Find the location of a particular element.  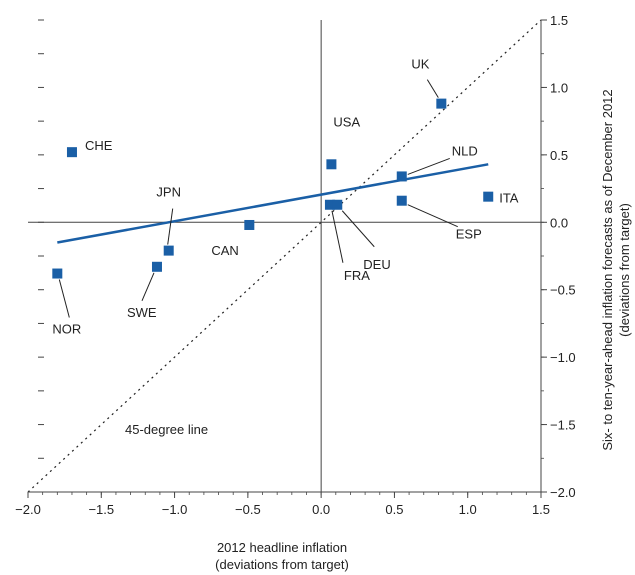

point-label-jpn: JPN is located at coordinates (168, 192).